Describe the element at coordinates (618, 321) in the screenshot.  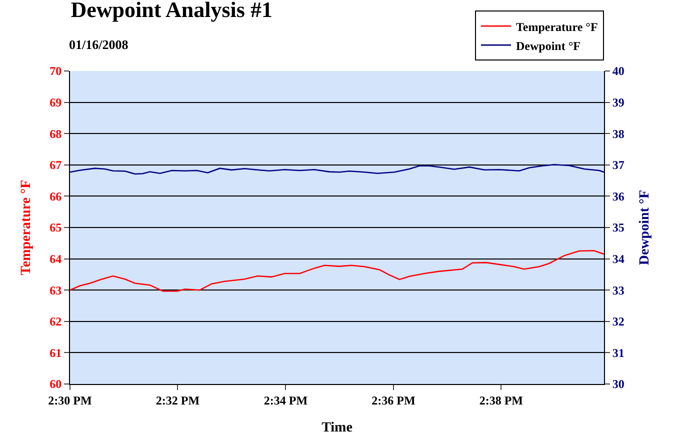
I see `y2-tick-label: 32` at that location.